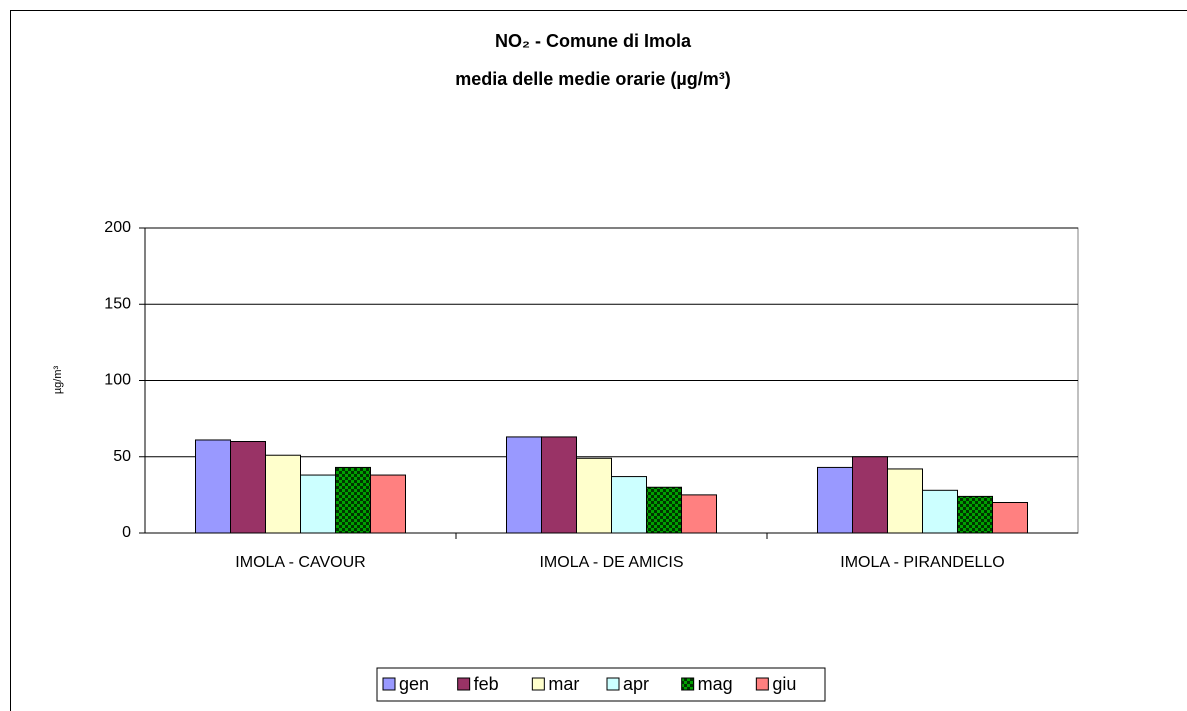 This screenshot has width=1187, height=711. What do you see at coordinates (592, 79) in the screenshot?
I see `chart-subtitle: media delle medie orarie (µg/m³)` at bounding box center [592, 79].